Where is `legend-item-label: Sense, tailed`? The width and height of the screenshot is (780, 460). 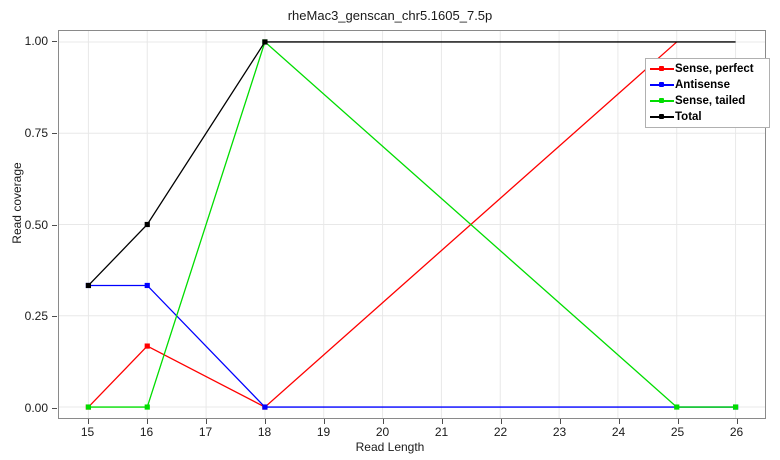 legend-item-label: Sense, tailed is located at coordinates (710, 101).